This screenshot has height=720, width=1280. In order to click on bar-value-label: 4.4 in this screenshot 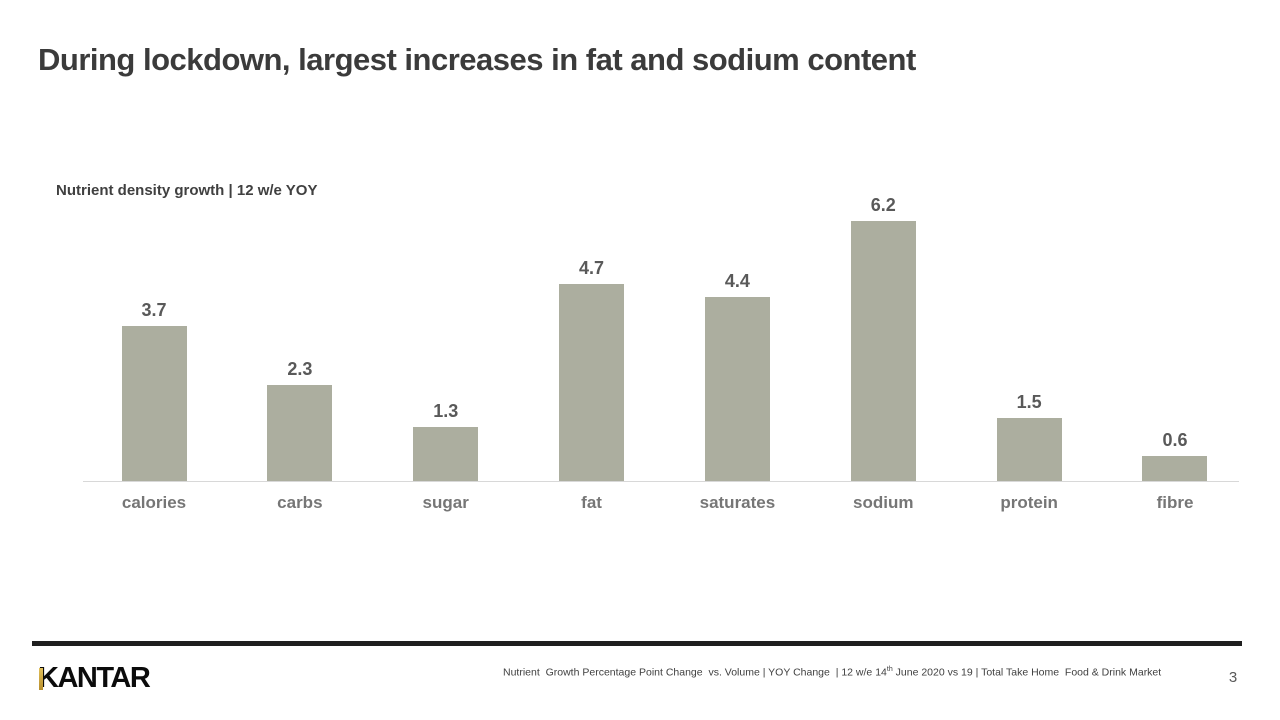, I will do `click(737, 281)`.